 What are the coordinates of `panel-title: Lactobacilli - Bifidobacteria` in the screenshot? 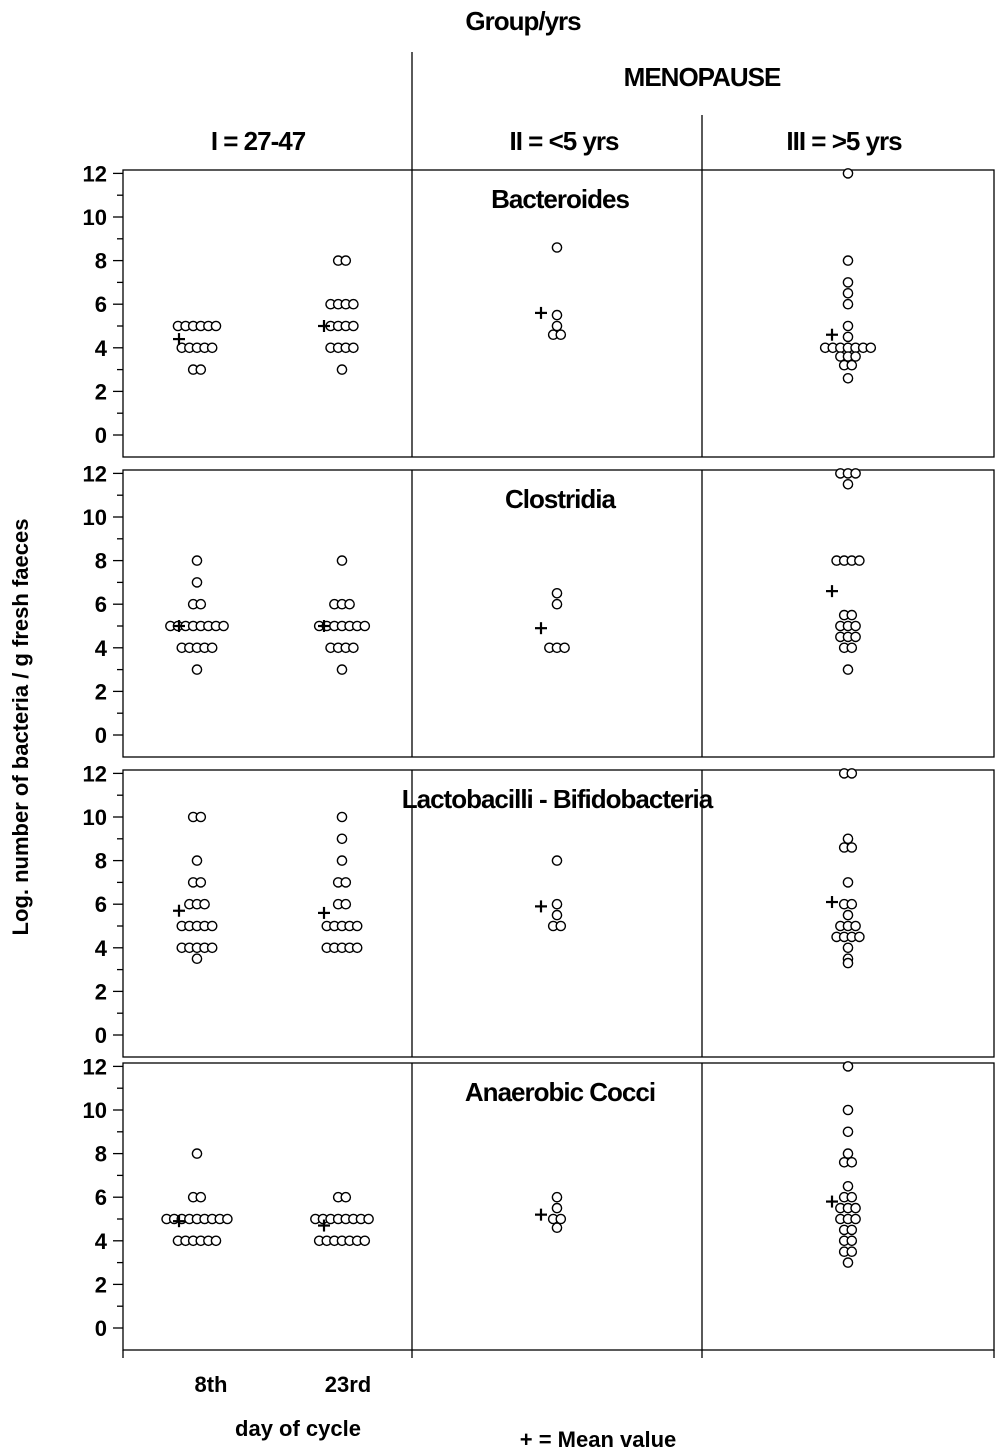 It's located at (558, 799).